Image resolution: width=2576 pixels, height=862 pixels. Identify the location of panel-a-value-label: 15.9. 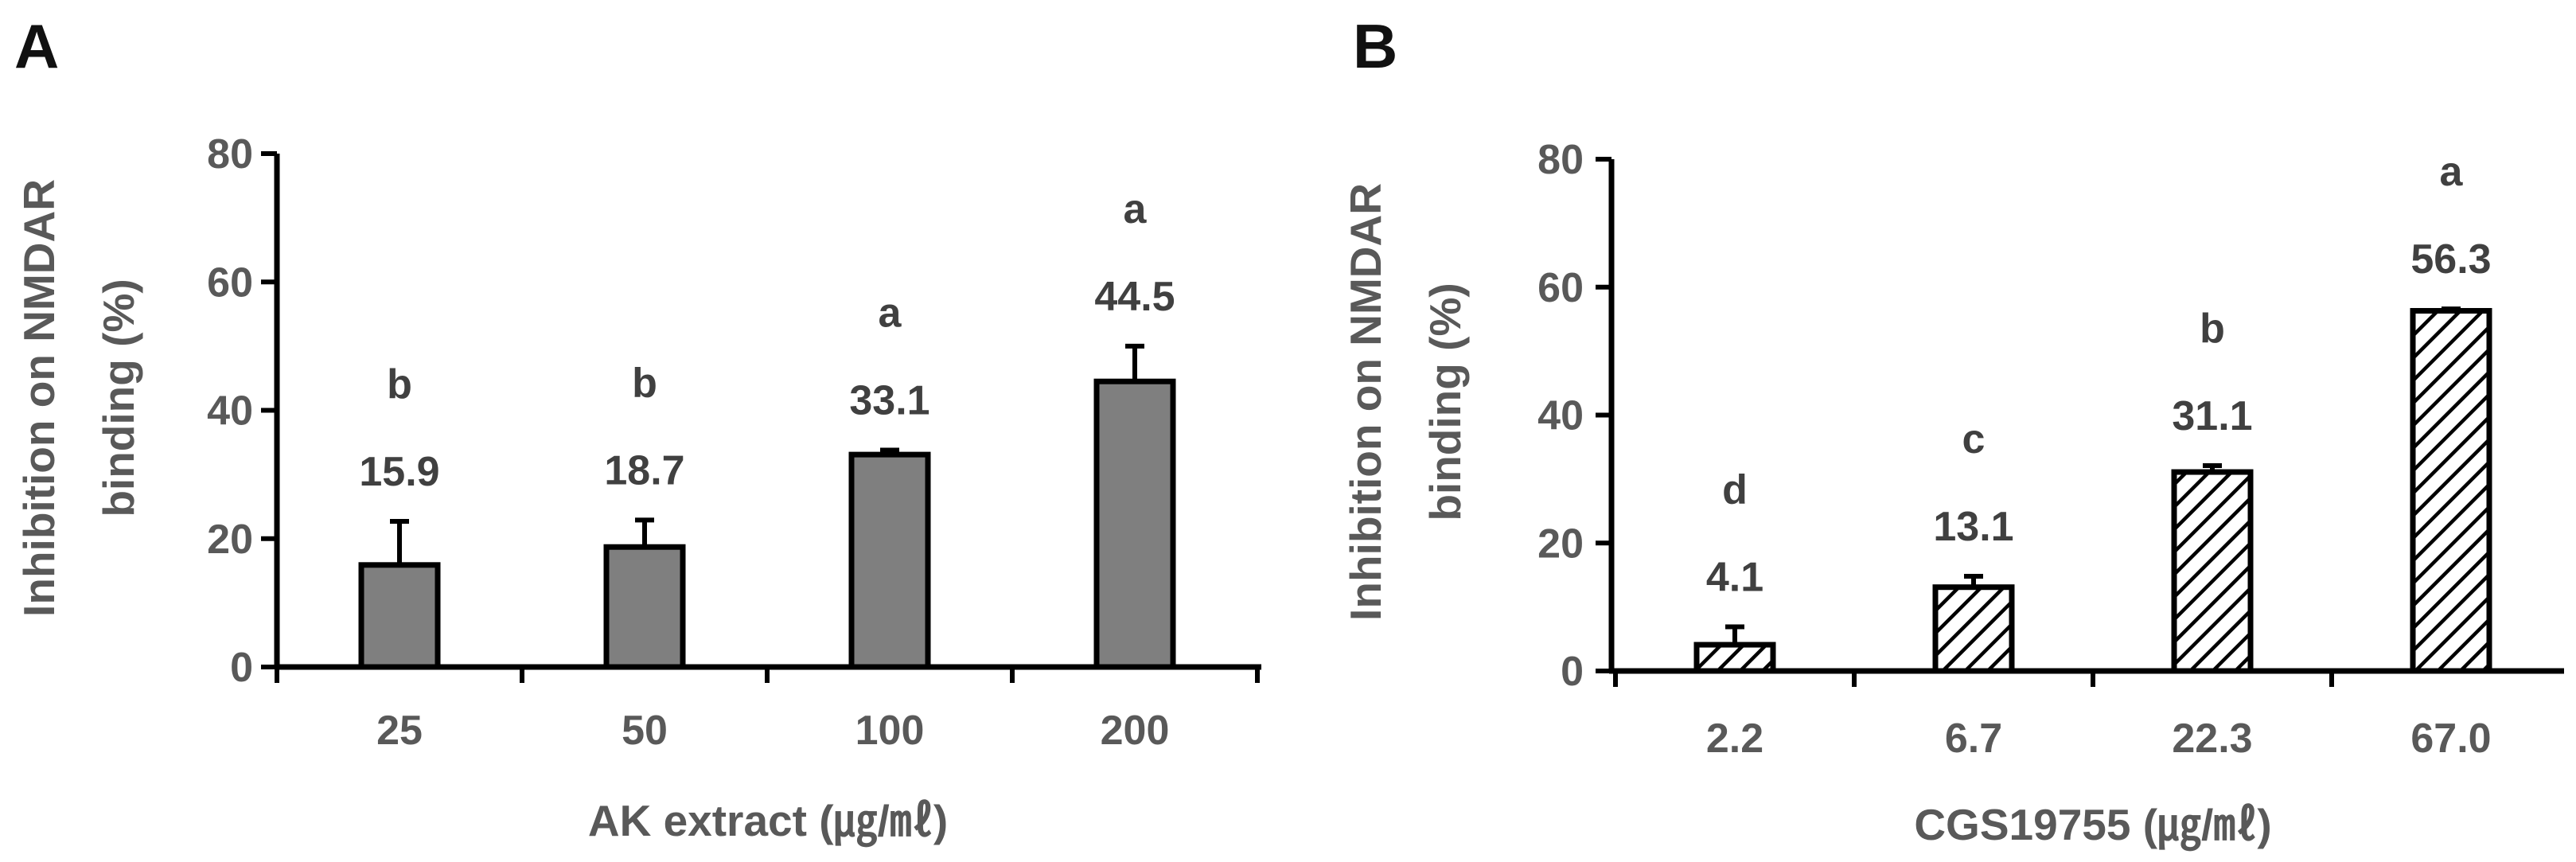
(399, 472).